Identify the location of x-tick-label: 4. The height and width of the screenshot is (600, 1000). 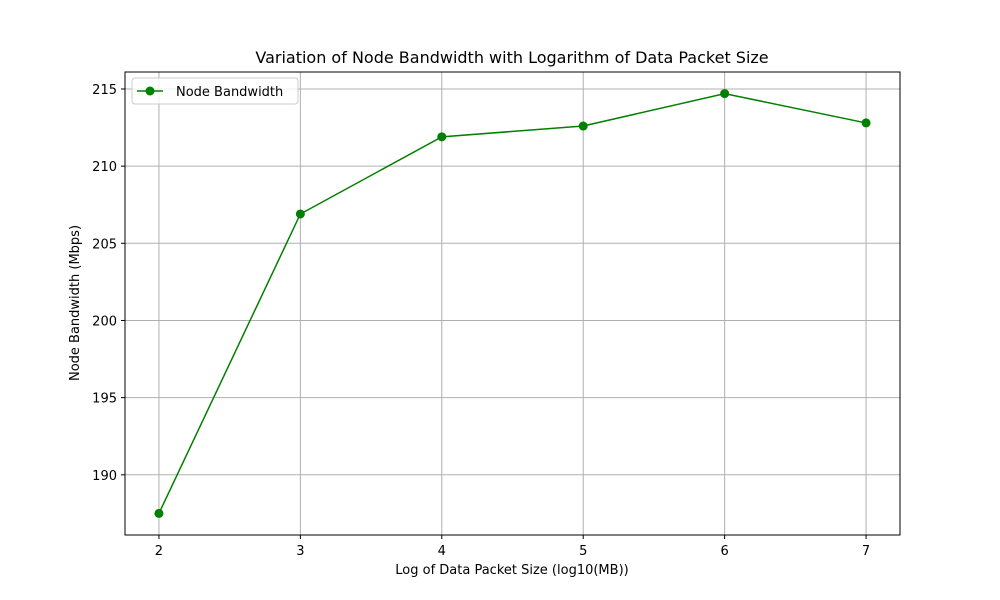
(442, 551).